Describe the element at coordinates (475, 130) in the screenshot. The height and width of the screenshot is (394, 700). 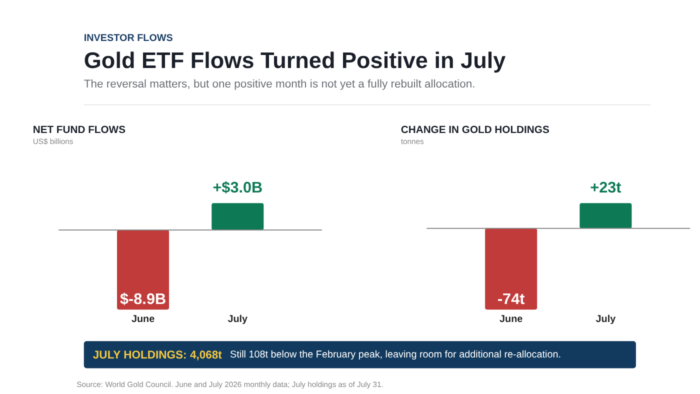
I see `chart-title: CHANGE IN GOLD HOLDINGS` at that location.